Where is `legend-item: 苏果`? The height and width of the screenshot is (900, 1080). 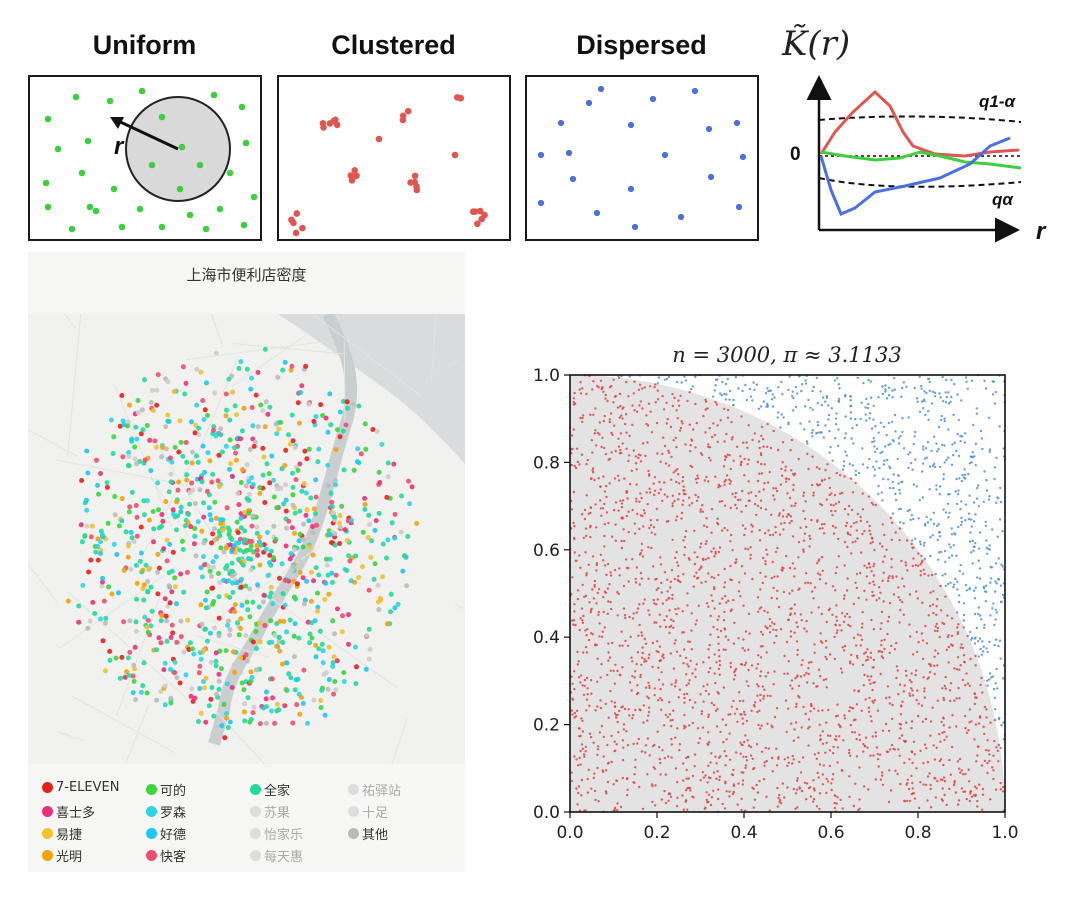
legend-item: 苏果 is located at coordinates (270, 811).